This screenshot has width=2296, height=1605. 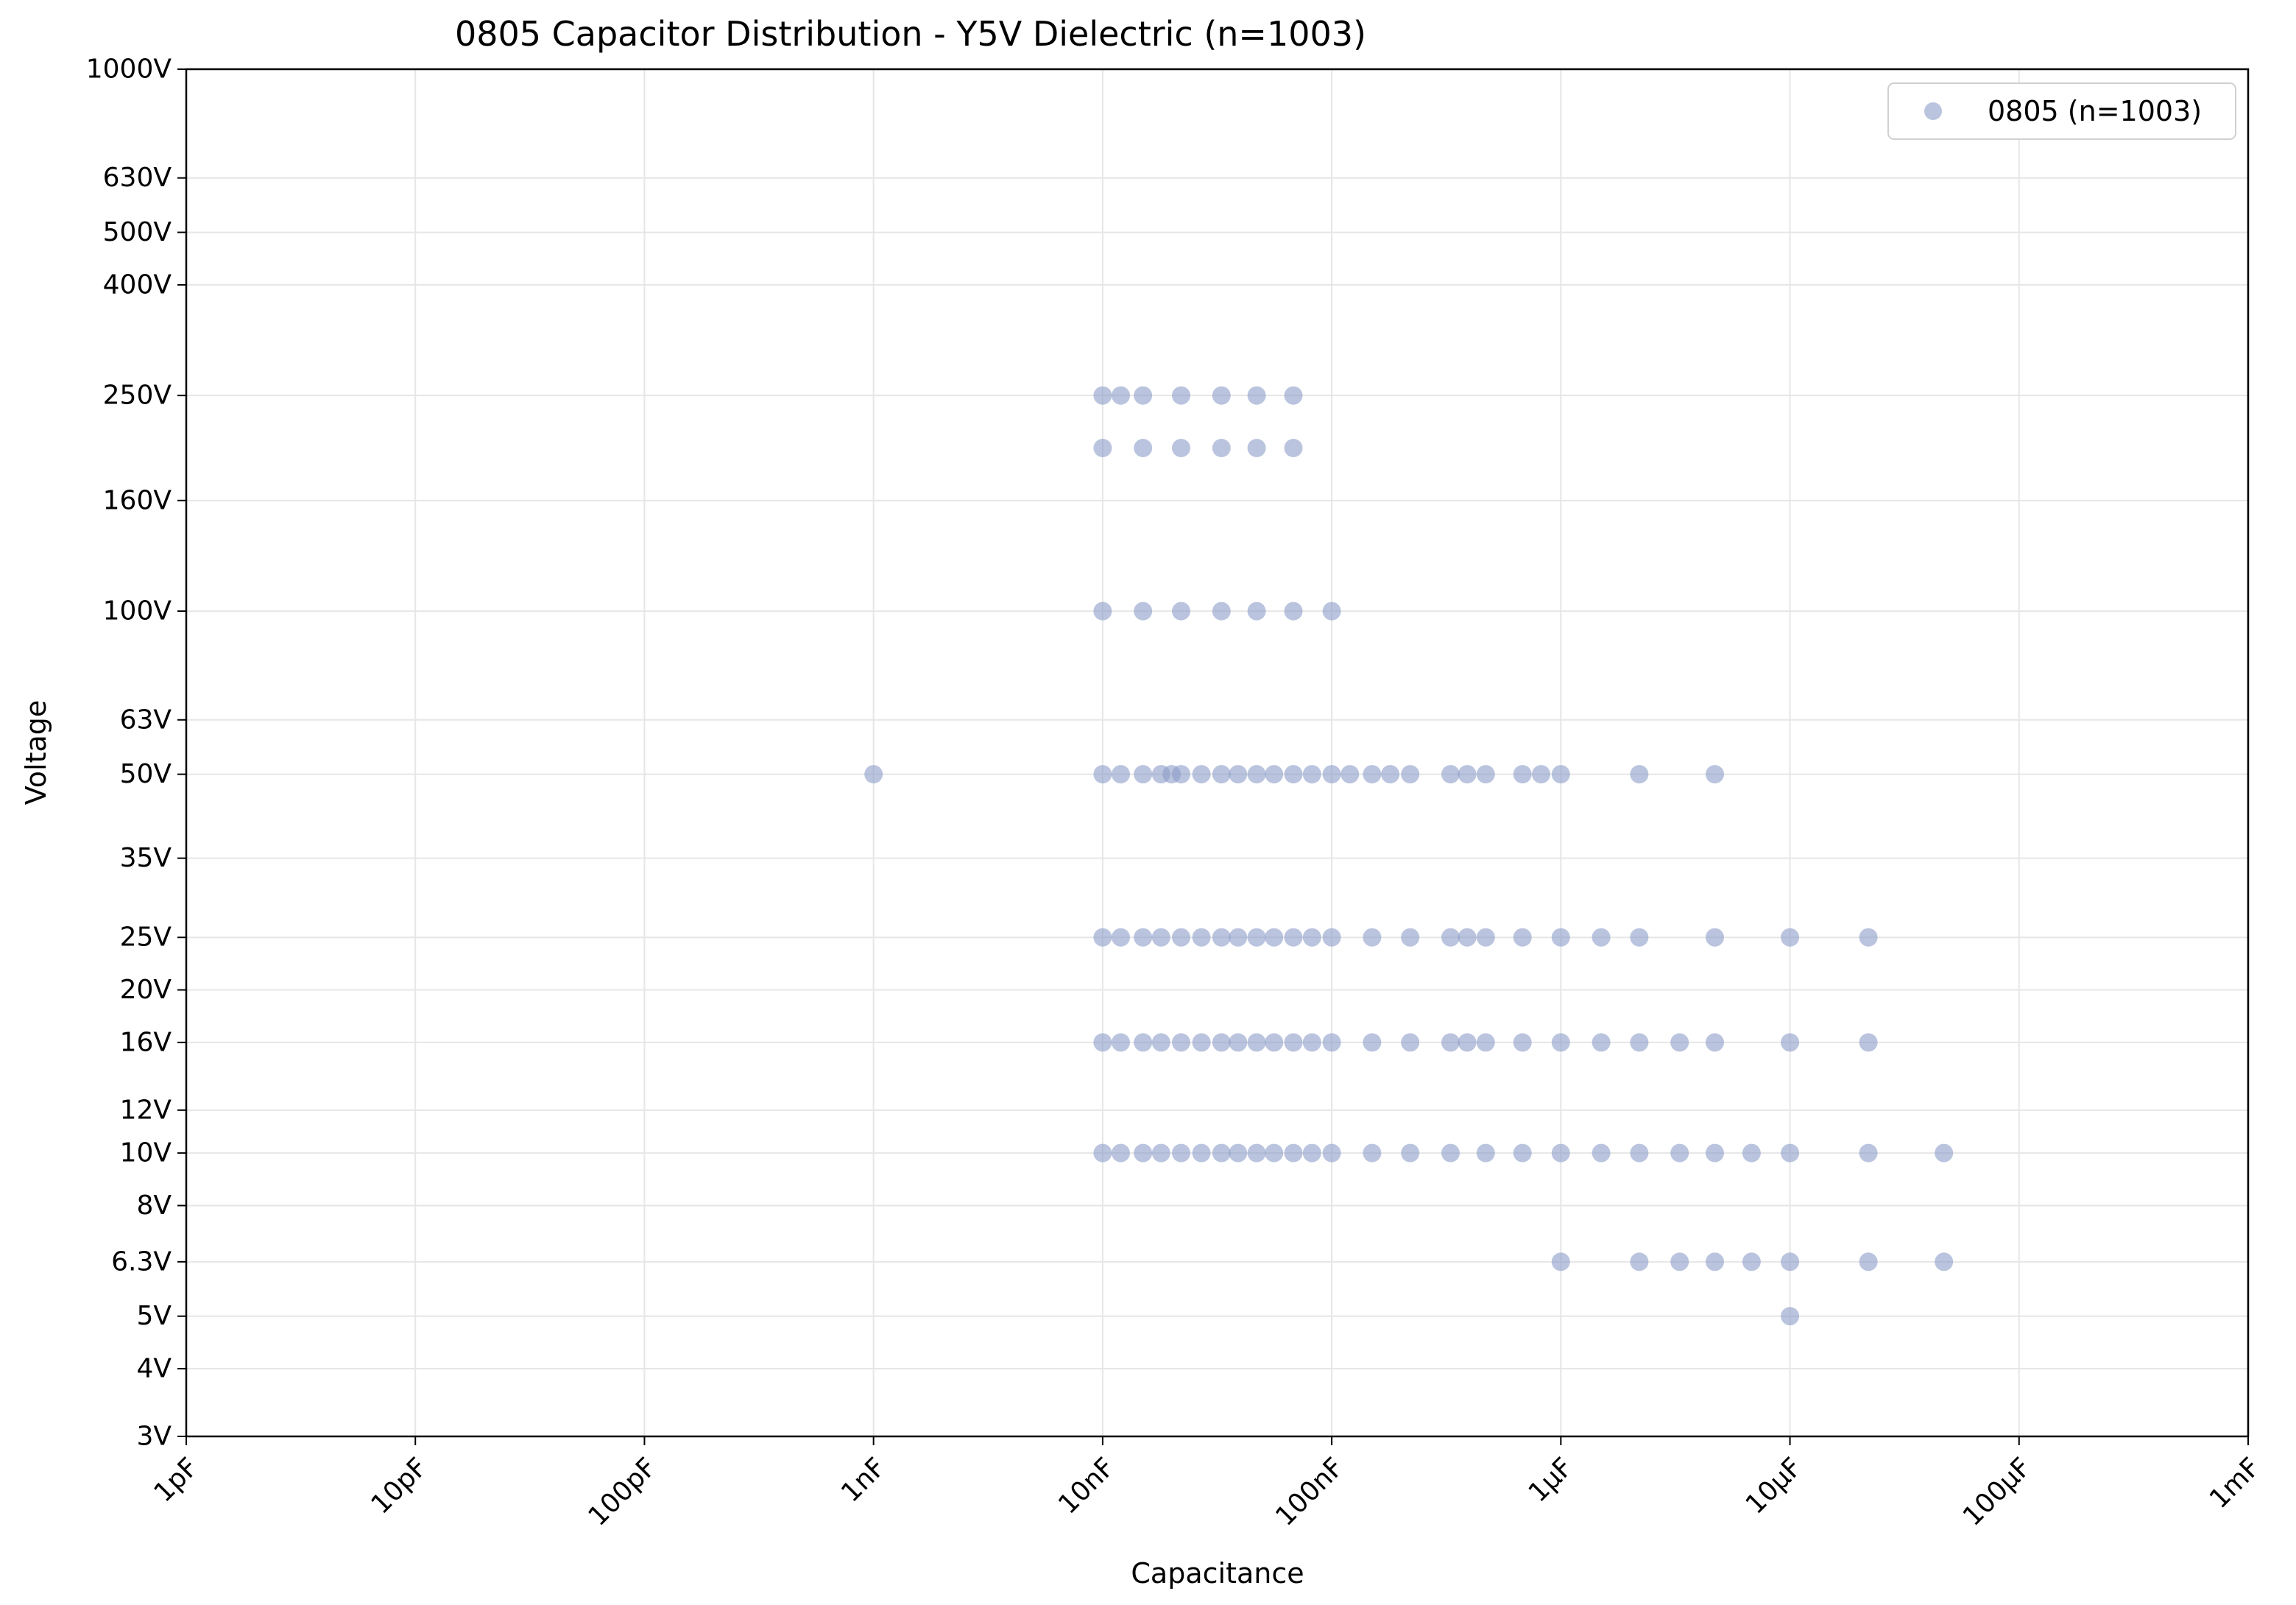 I want to click on y-tick-label: 63V, so click(x=146, y=720).